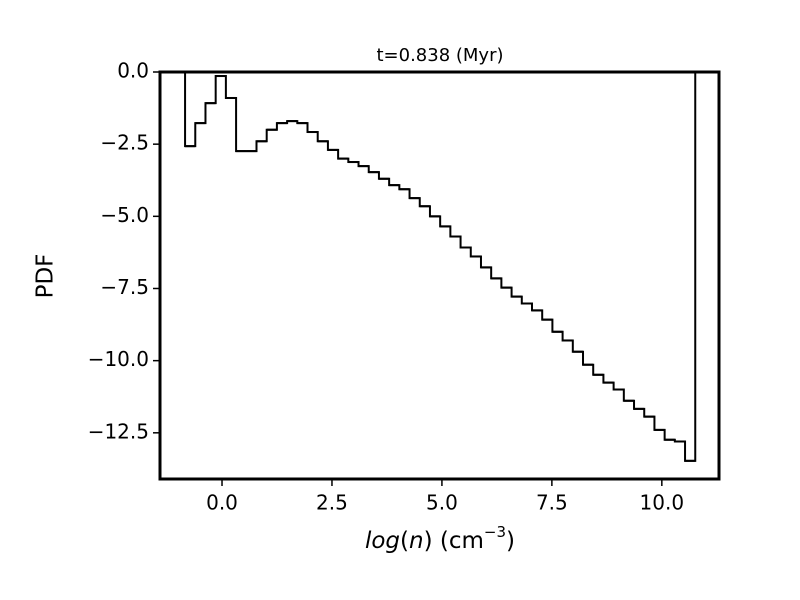  Describe the element at coordinates (118, 359) in the screenshot. I see `y-tick-label: −10.0` at that location.